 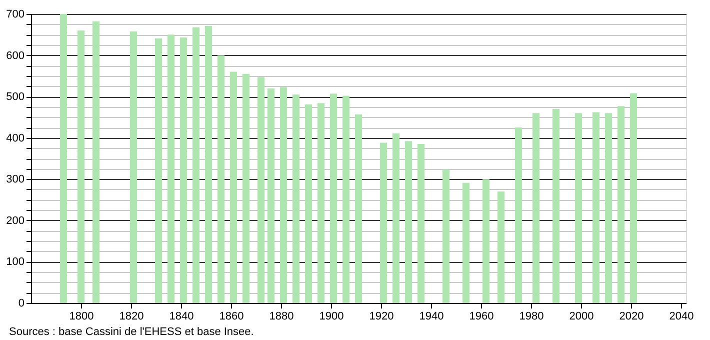 I want to click on x-tick-label: 1800, so click(x=81, y=316).